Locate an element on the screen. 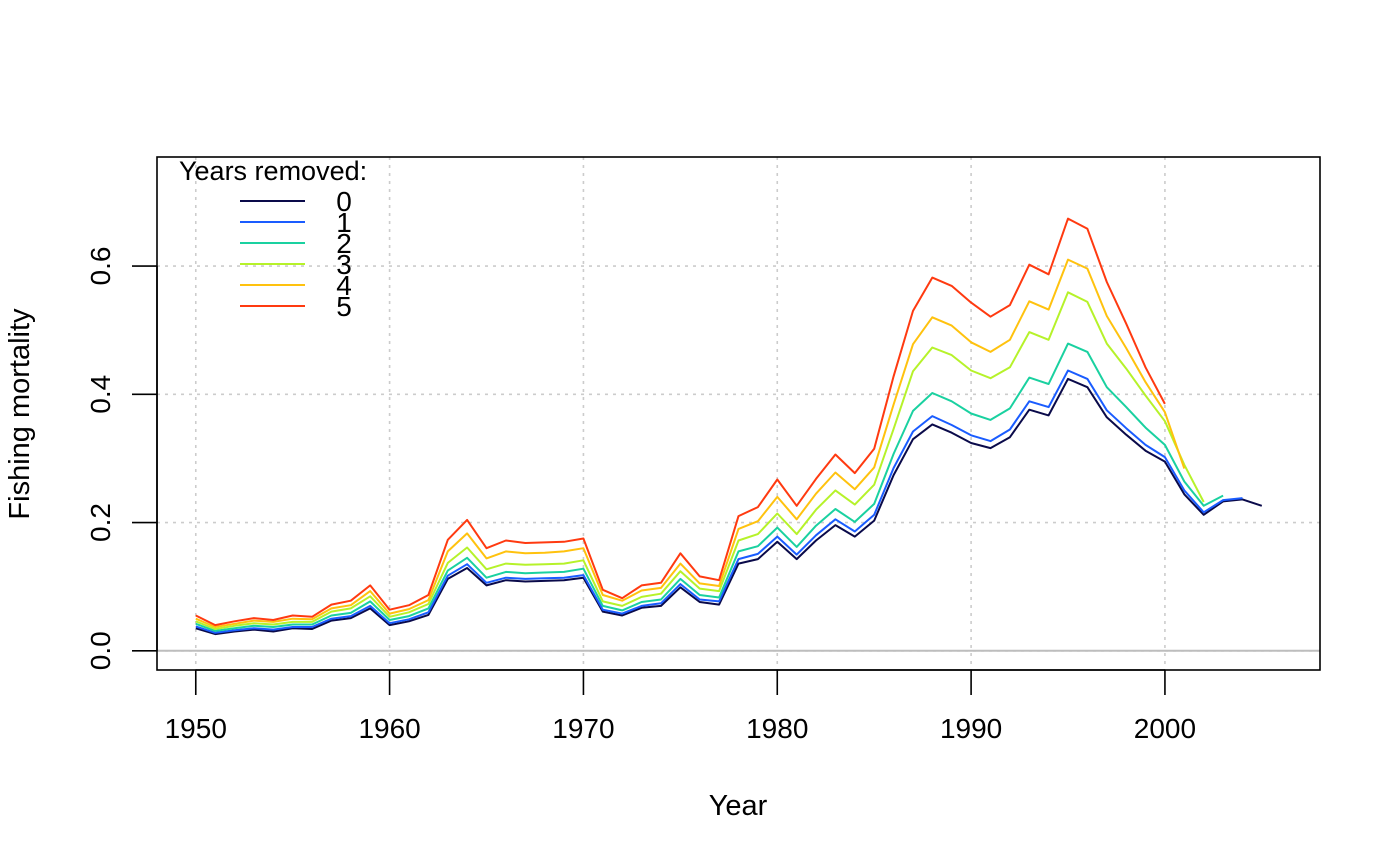 This screenshot has width=1400, height=866. legend-label-0: 0 is located at coordinates (344, 201).